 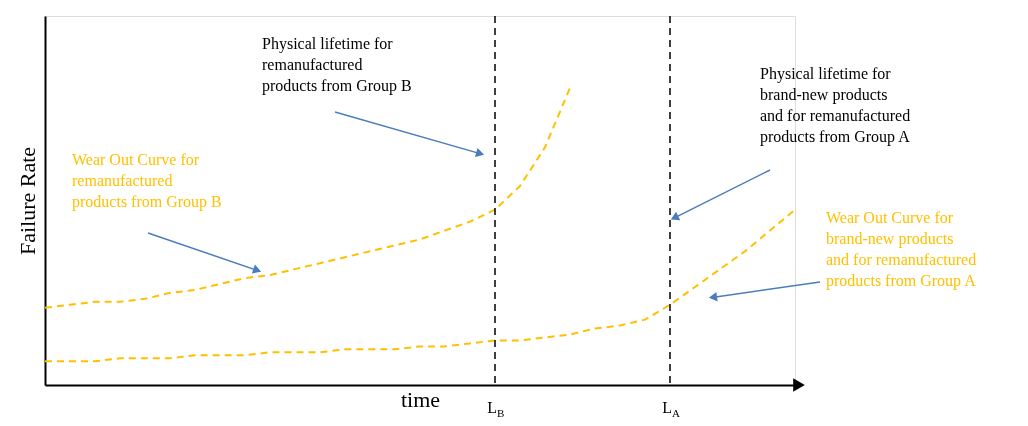 What do you see at coordinates (147, 181) in the screenshot?
I see `annotation: Wear Out Curve for remanufactured products from Group B` at bounding box center [147, 181].